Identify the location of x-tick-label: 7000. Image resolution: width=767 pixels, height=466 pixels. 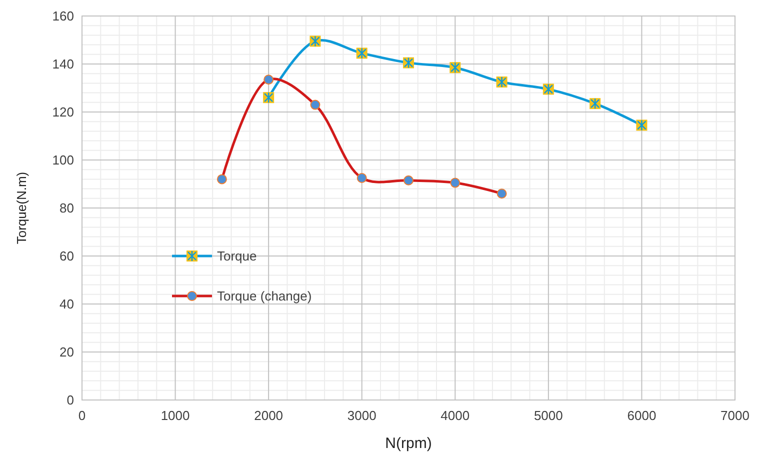
(735, 415).